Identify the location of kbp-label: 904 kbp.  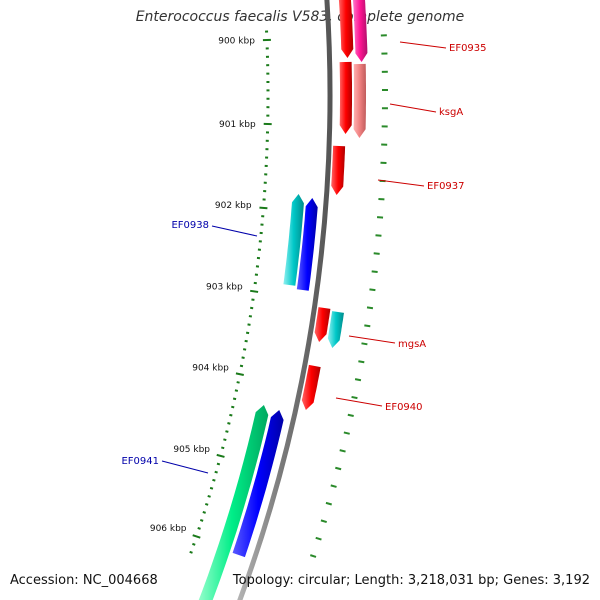
(210, 369).